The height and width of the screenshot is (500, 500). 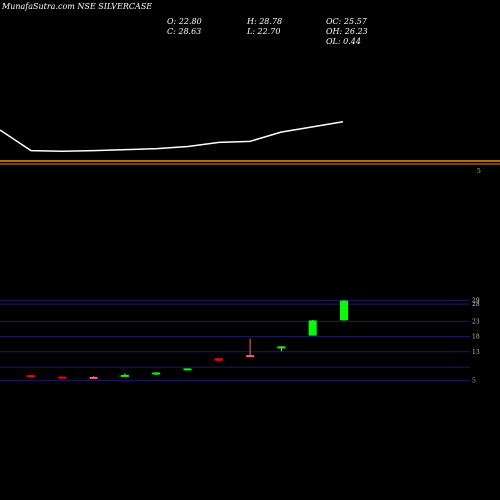 What do you see at coordinates (476, 321) in the screenshot?
I see `candle-panel-tick-label: 23` at bounding box center [476, 321].